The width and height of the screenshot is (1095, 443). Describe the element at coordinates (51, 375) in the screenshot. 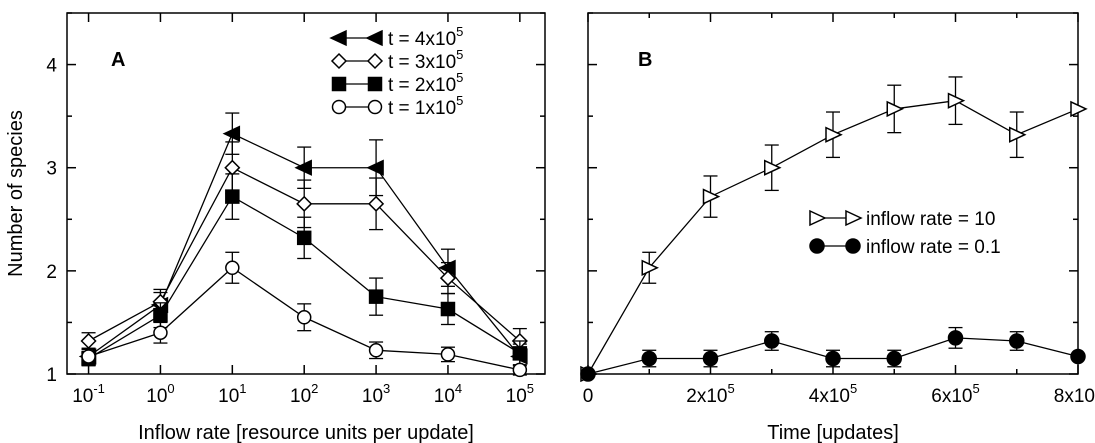

I see `y-tick-label: 1` at that location.